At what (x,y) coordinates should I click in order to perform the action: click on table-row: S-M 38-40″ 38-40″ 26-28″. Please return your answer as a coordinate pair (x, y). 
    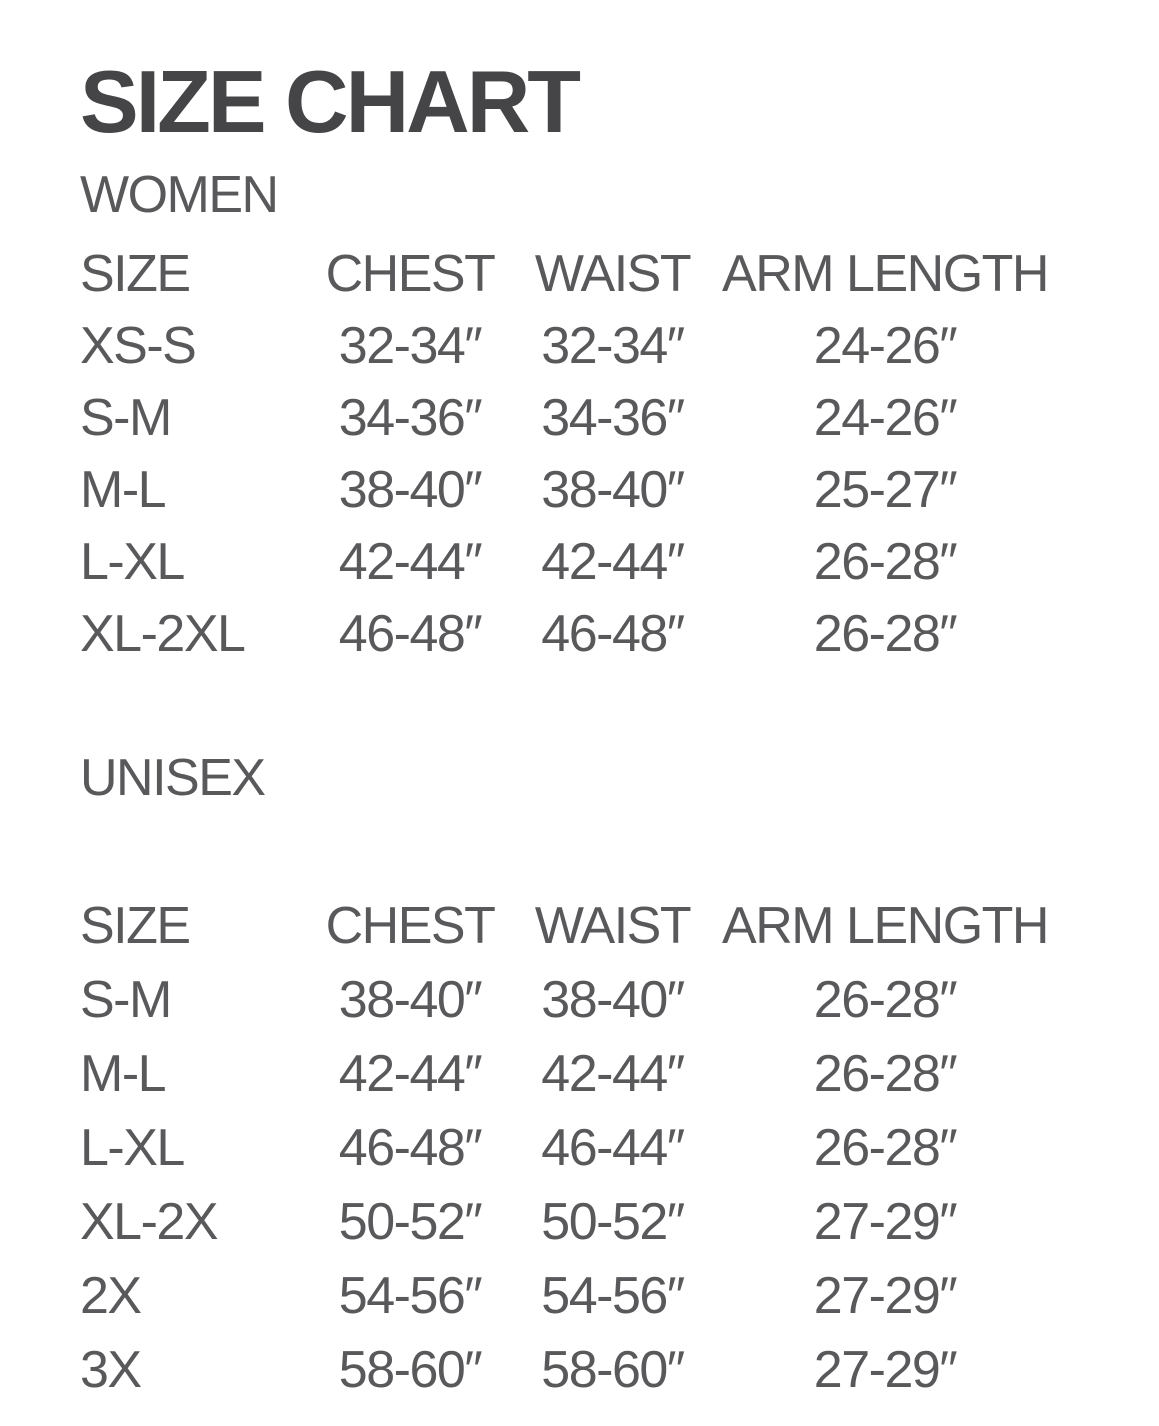
    Looking at the image, I should click on (565, 1000).